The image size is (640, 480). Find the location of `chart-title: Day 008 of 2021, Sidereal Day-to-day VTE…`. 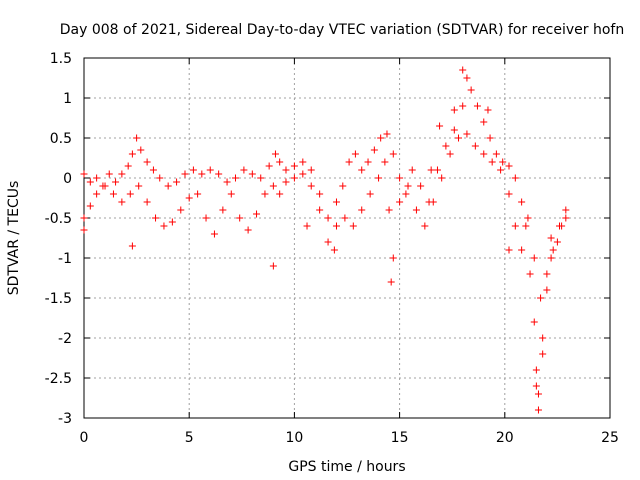

chart-title: Day 008 of 2021, Sidereal Day-to-day VTE… is located at coordinates (342, 30).